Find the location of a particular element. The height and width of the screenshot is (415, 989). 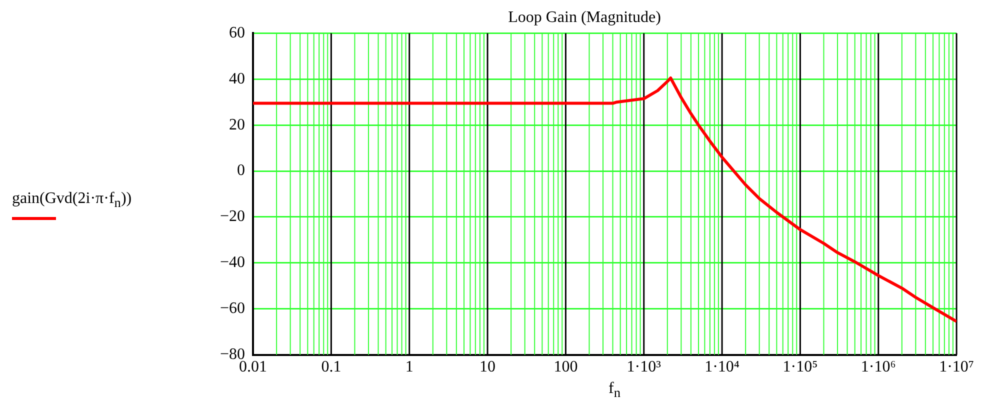

x-axis-title: f$_{n}$ is located at coordinates (614, 391).